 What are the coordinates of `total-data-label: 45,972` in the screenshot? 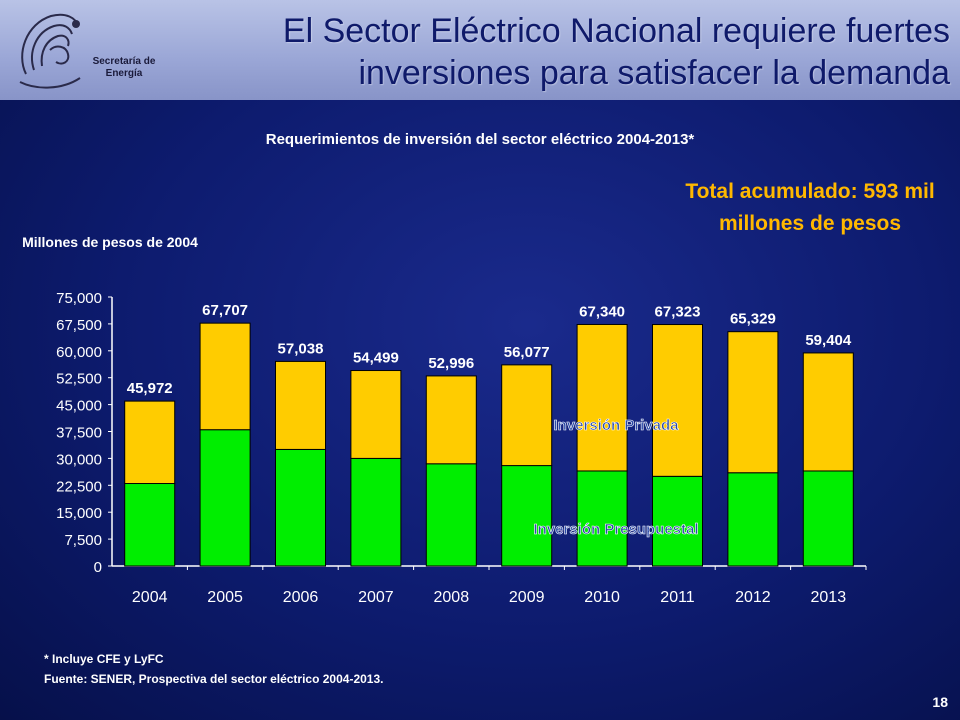 It's located at (150, 388).